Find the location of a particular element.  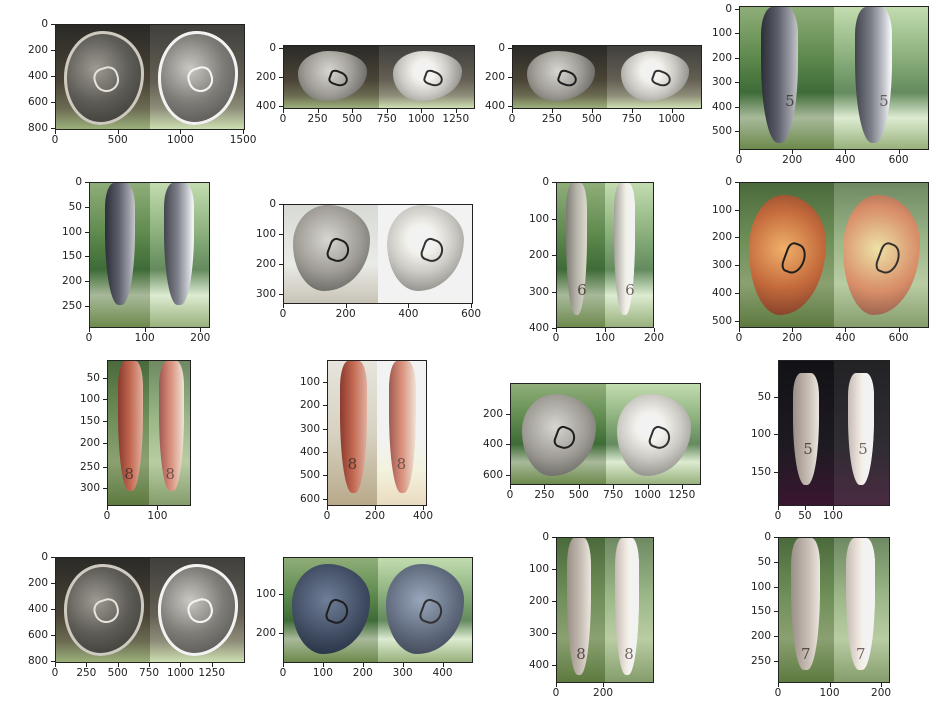

original-image: 7 is located at coordinates (806, 610).